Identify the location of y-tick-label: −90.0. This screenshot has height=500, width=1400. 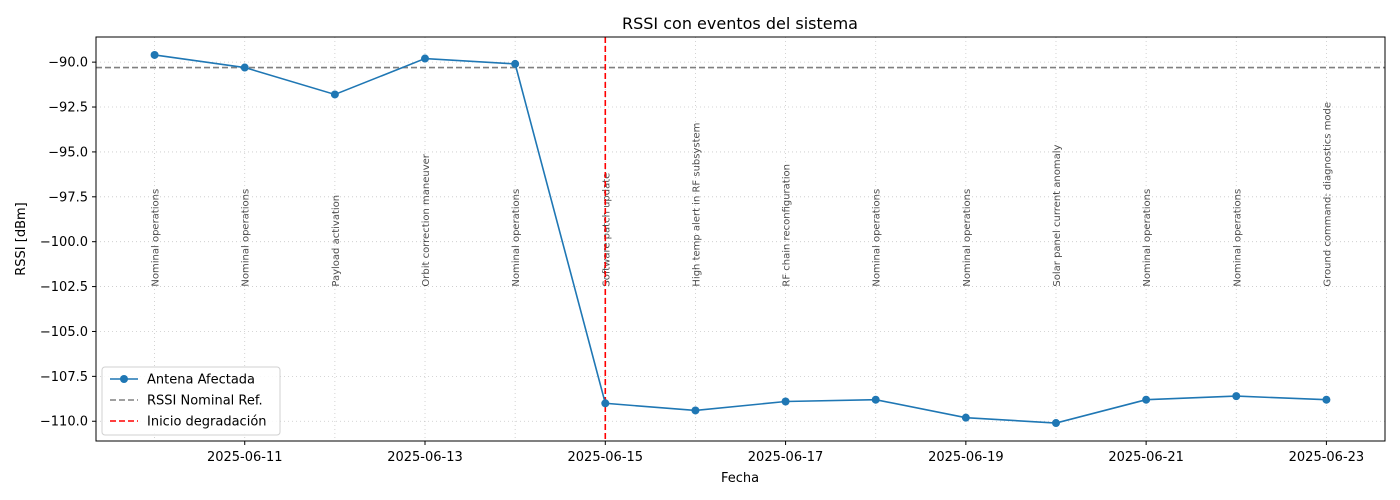
(68, 63).